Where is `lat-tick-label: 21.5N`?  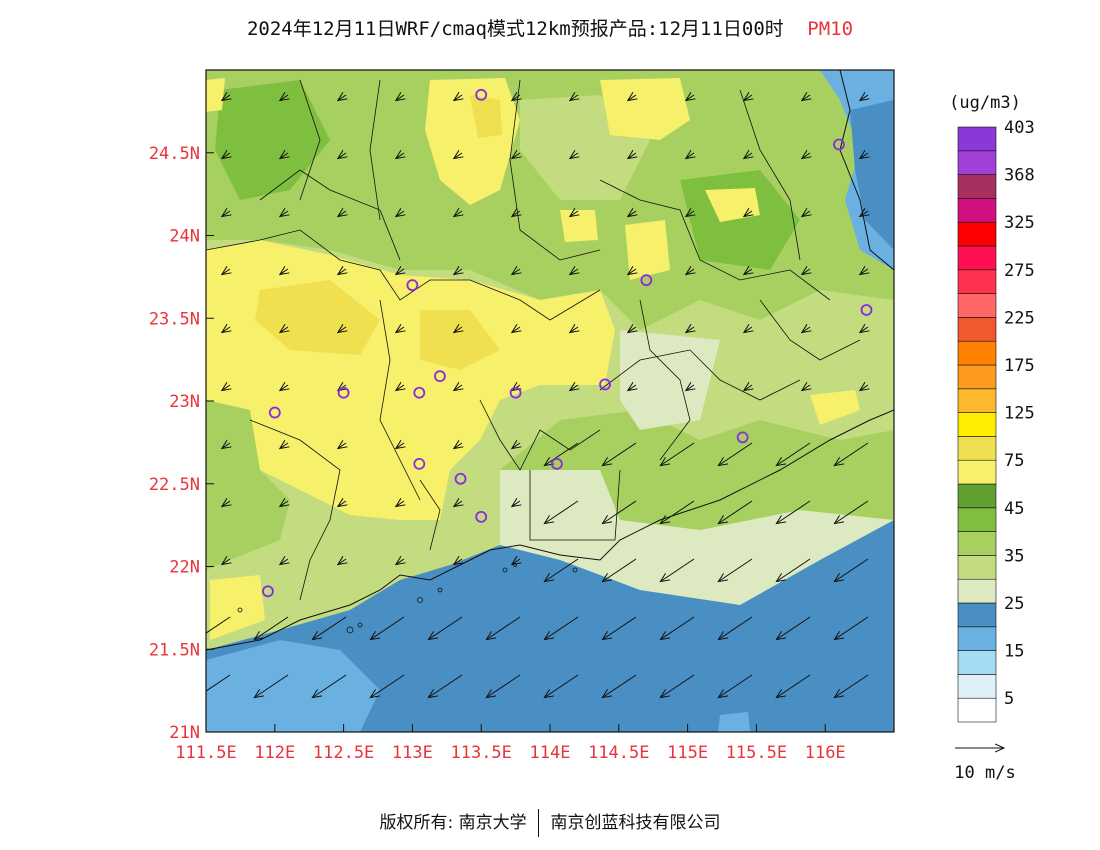
lat-tick-label: 21.5N is located at coordinates (174, 650).